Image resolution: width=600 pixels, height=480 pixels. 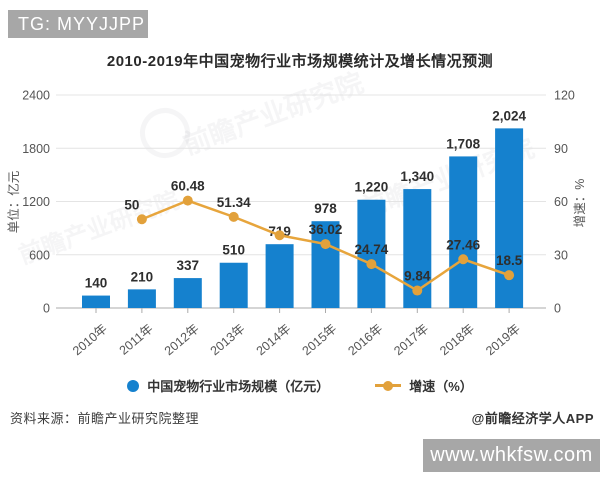 I want to click on growth-value-label: 18.5, so click(x=509, y=260).